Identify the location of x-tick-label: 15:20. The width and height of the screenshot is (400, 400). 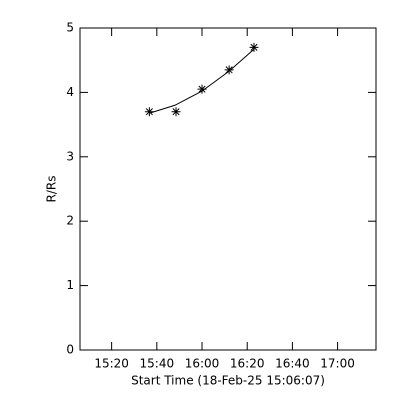
(111, 364).